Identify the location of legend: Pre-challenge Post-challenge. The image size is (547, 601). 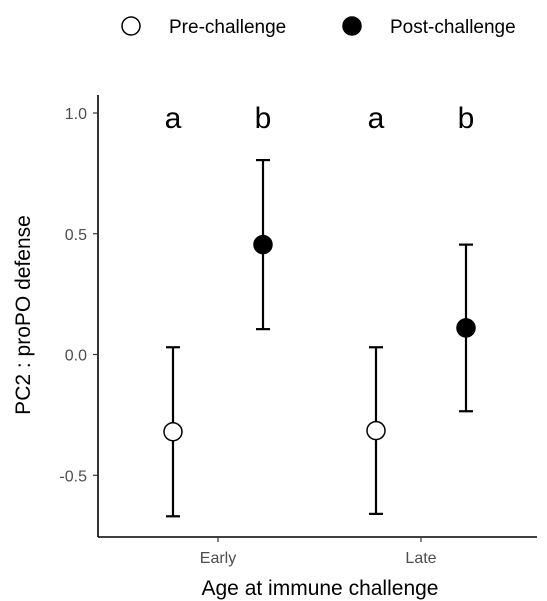
(318, 27).